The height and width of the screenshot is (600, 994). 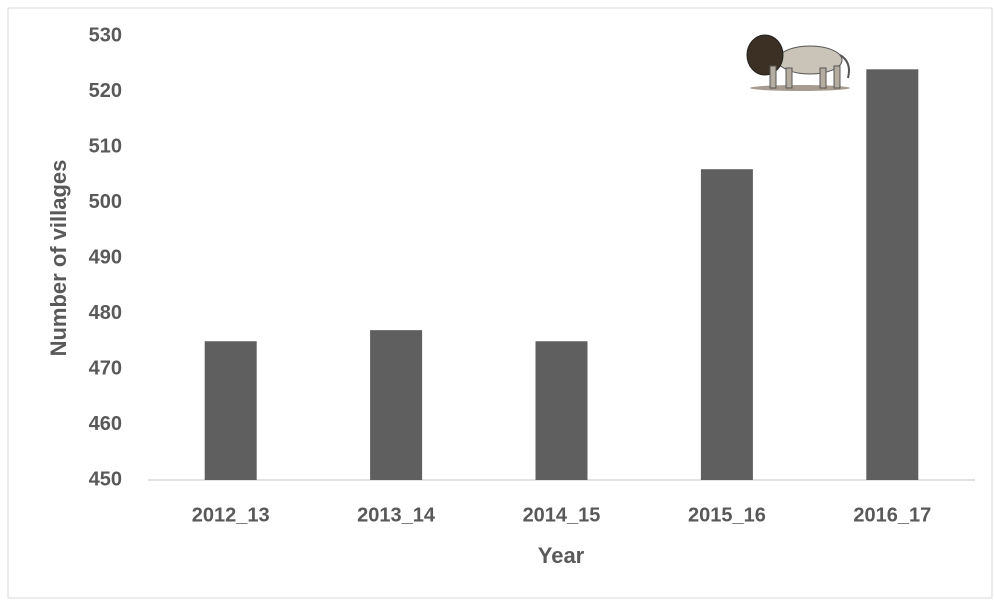 What do you see at coordinates (105, 202) in the screenshot?
I see `y-tick-label: 500` at bounding box center [105, 202].